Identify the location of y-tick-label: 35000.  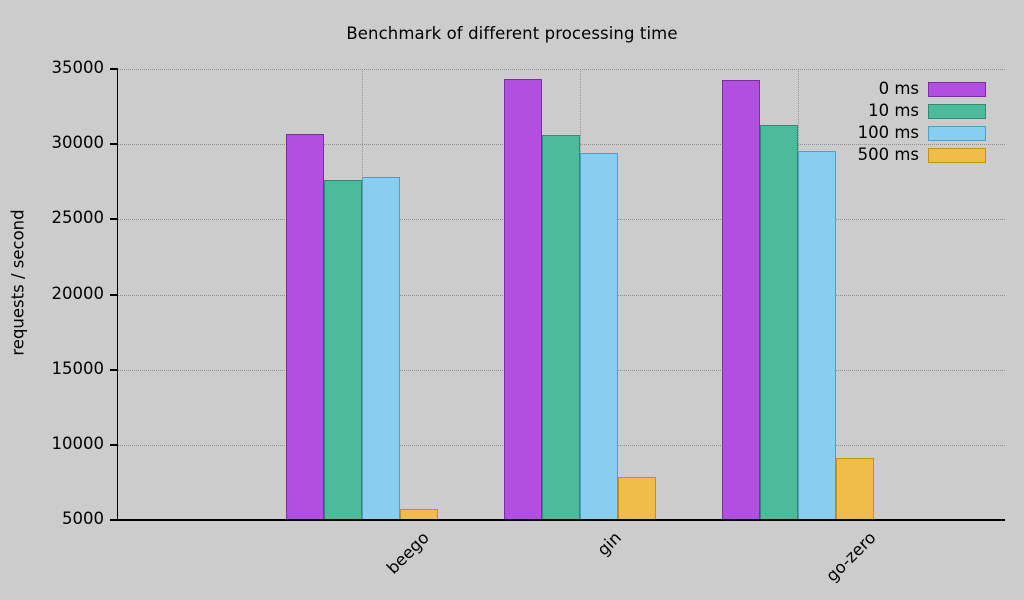
(78, 67).